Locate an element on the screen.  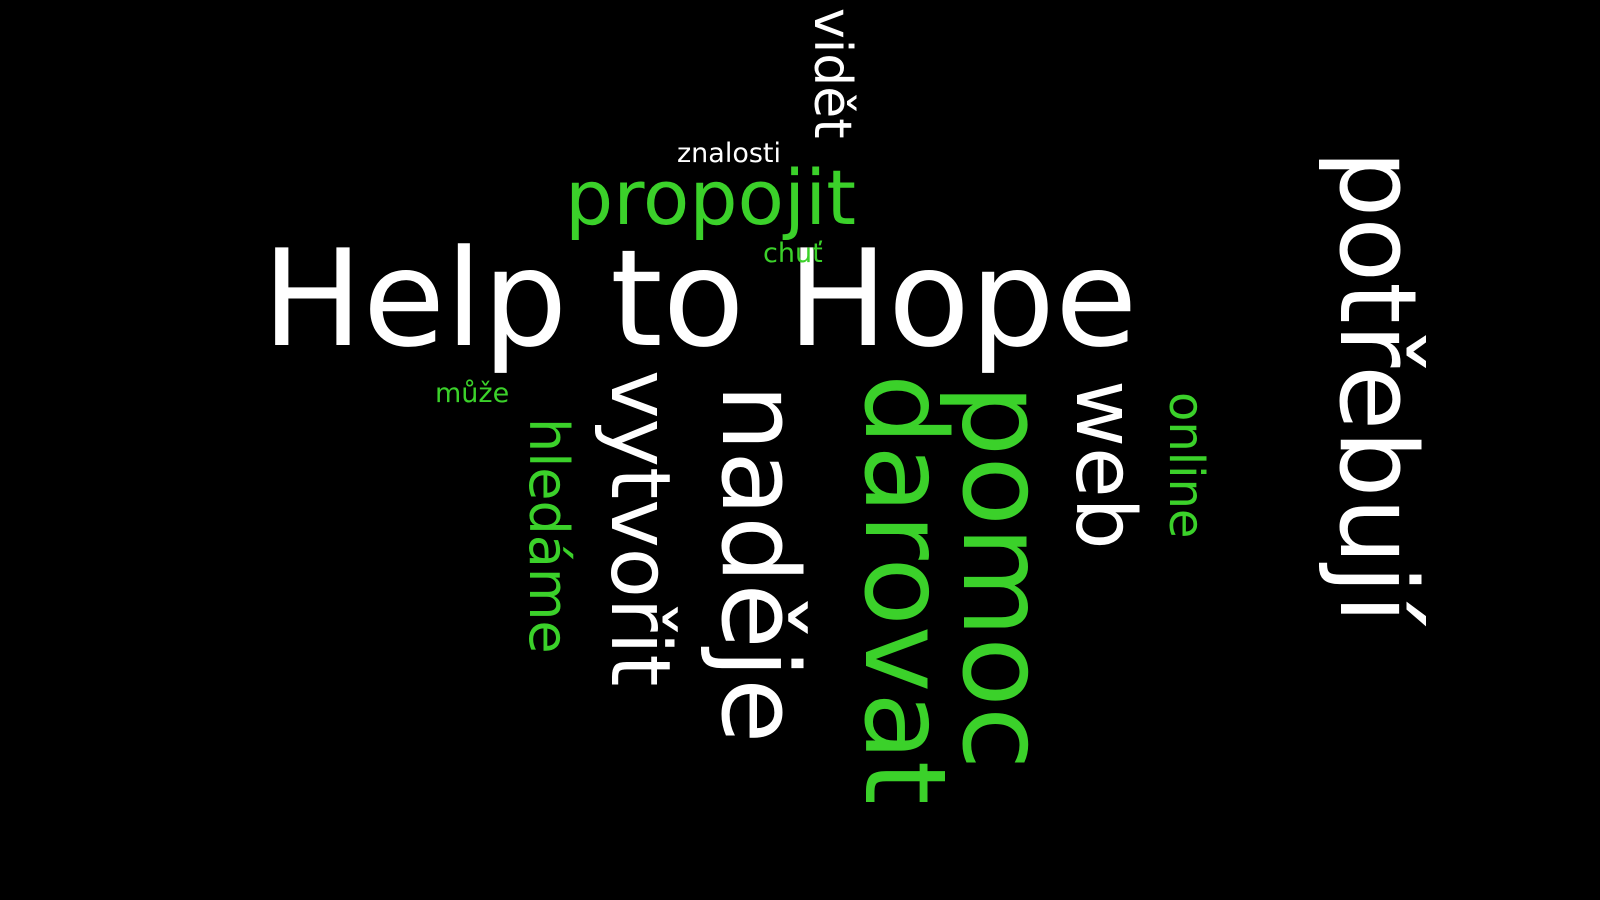
word-propojit: propojit is located at coordinates (711, 197).